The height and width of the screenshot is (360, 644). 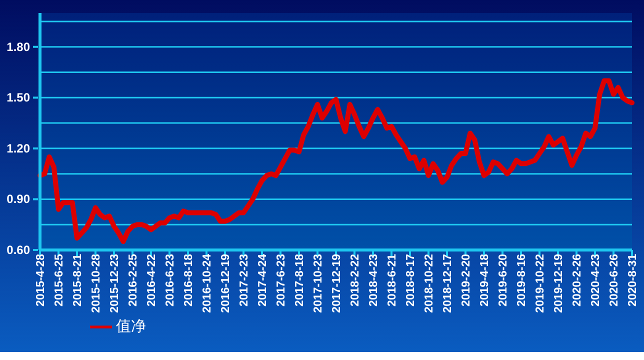 What do you see at coordinates (18, 97) in the screenshot?
I see `y-tick-label: 1.50` at bounding box center [18, 97].